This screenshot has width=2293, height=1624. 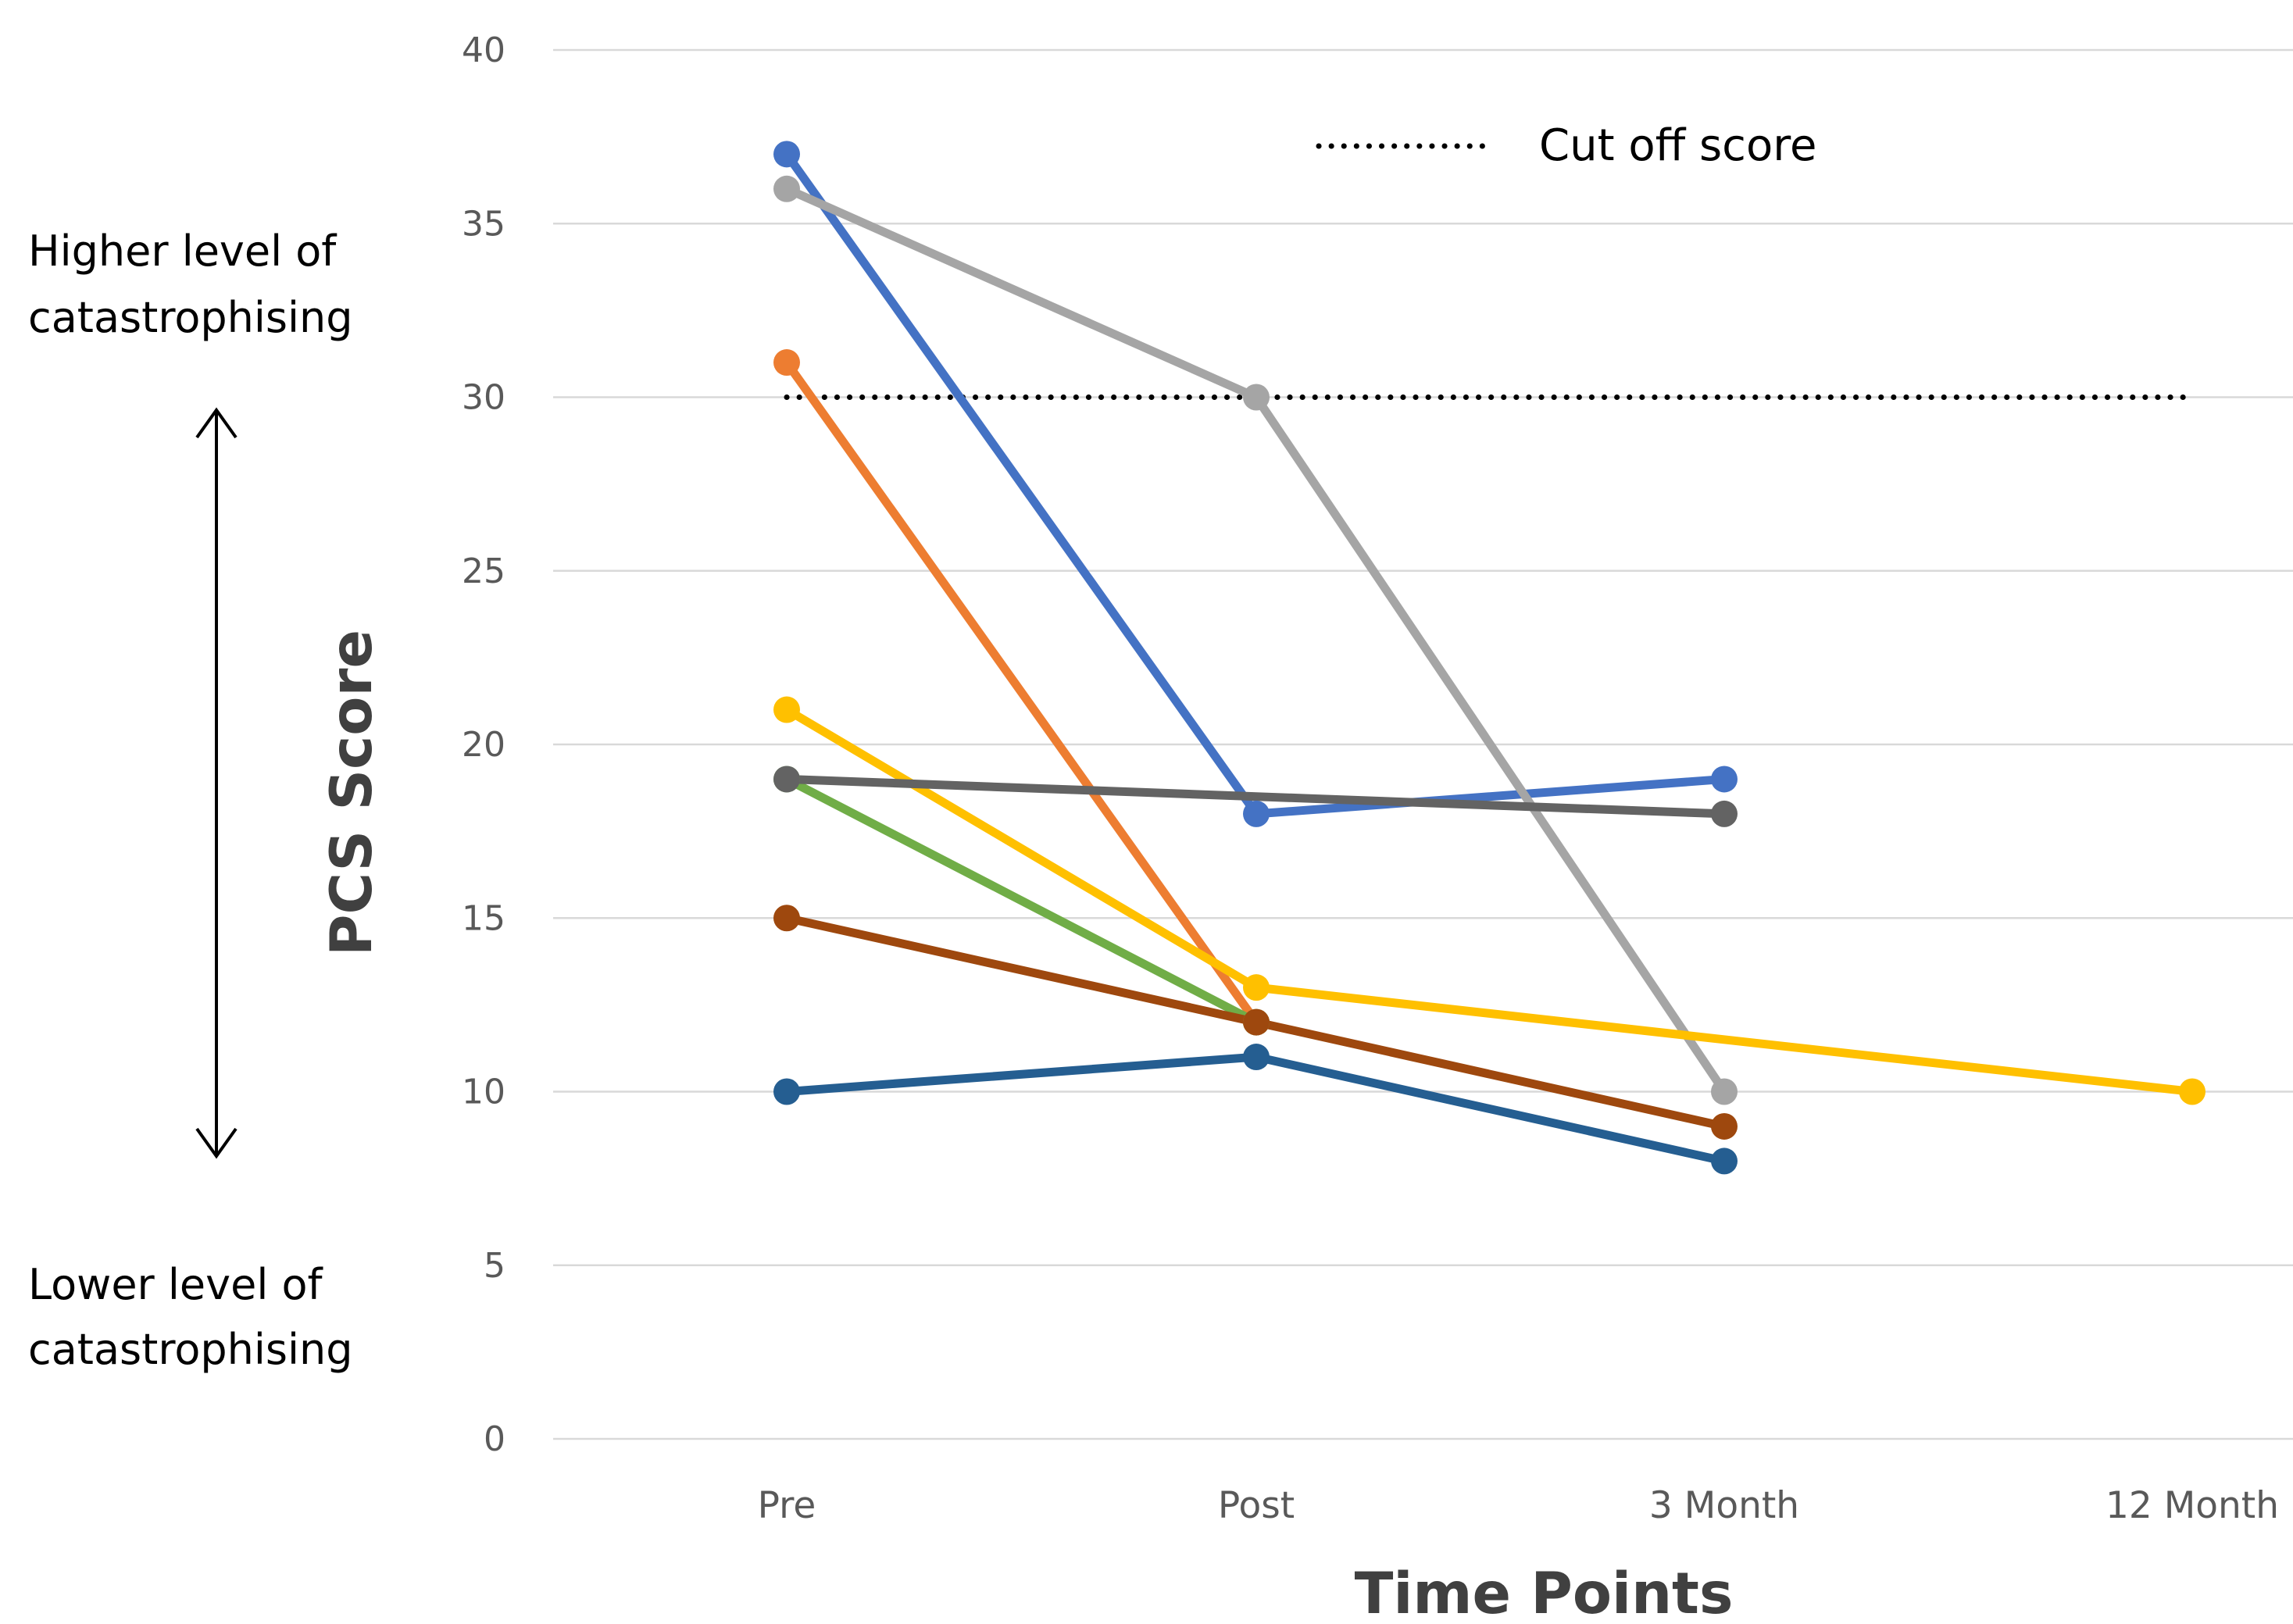 What do you see at coordinates (1677, 145) in the screenshot?
I see `legend-cutoff-label: Cut off score` at bounding box center [1677, 145].